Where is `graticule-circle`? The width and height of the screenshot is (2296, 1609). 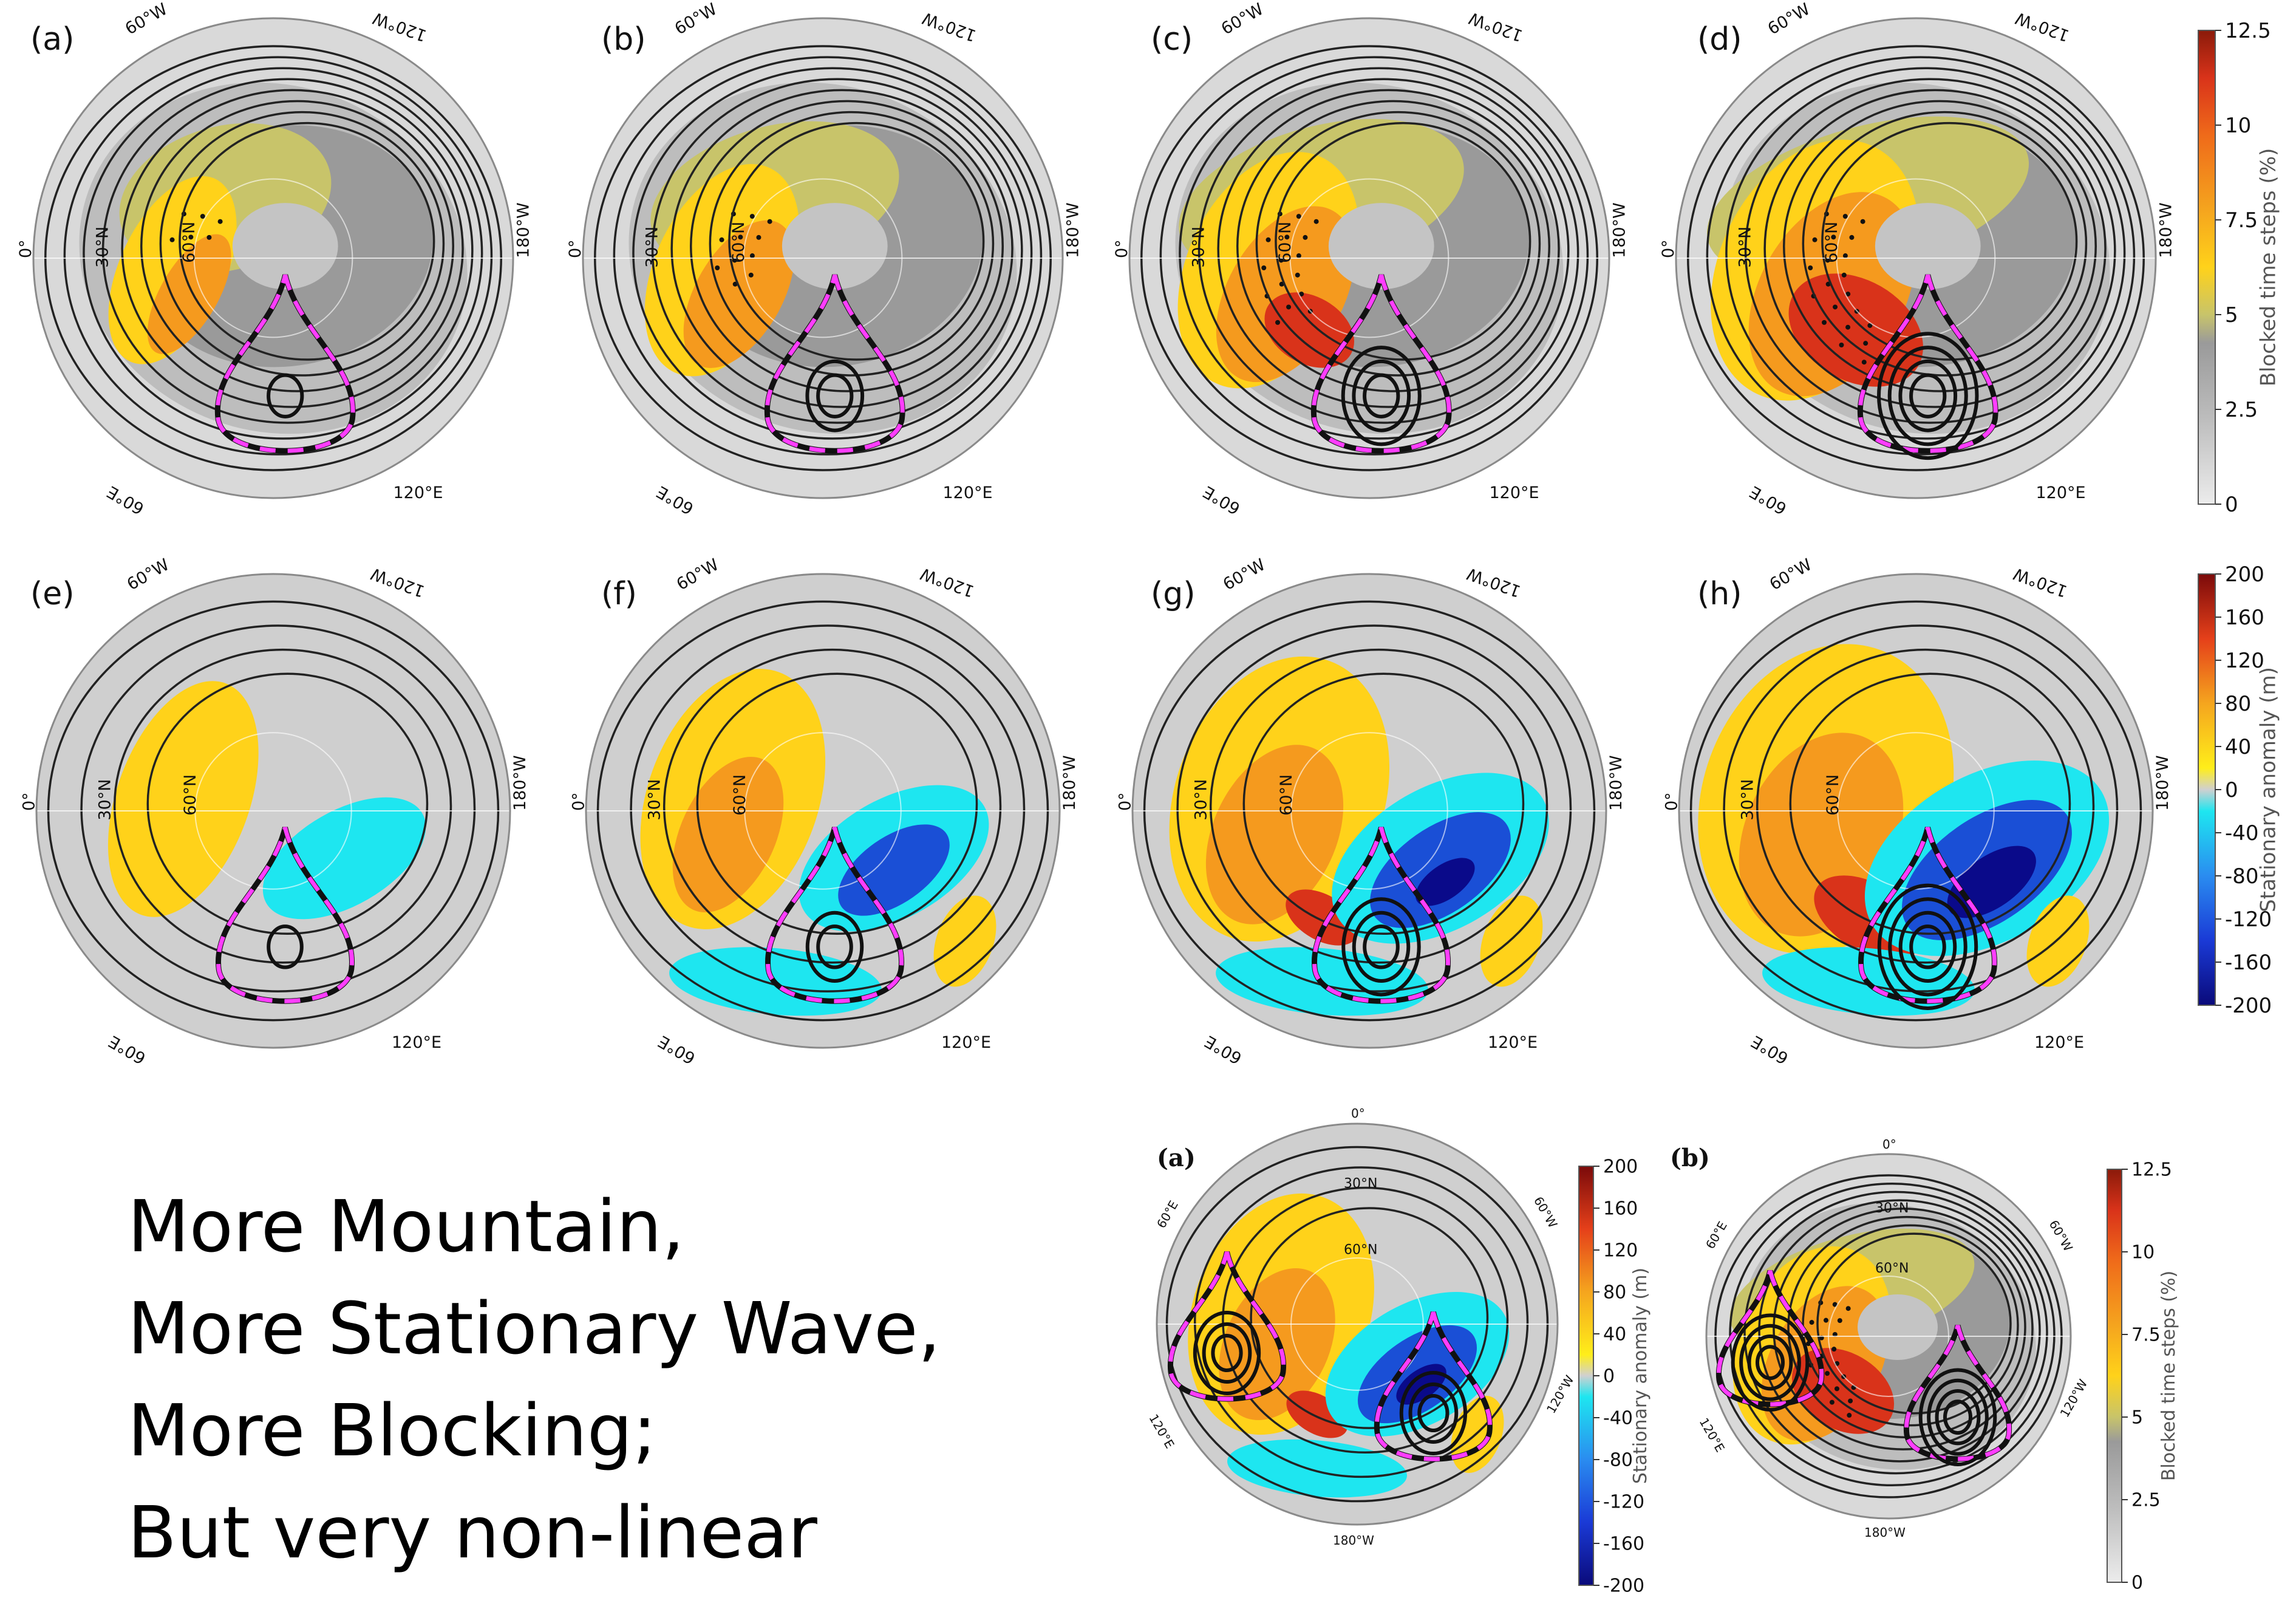
graticule-circle is located at coordinates (273, 811).